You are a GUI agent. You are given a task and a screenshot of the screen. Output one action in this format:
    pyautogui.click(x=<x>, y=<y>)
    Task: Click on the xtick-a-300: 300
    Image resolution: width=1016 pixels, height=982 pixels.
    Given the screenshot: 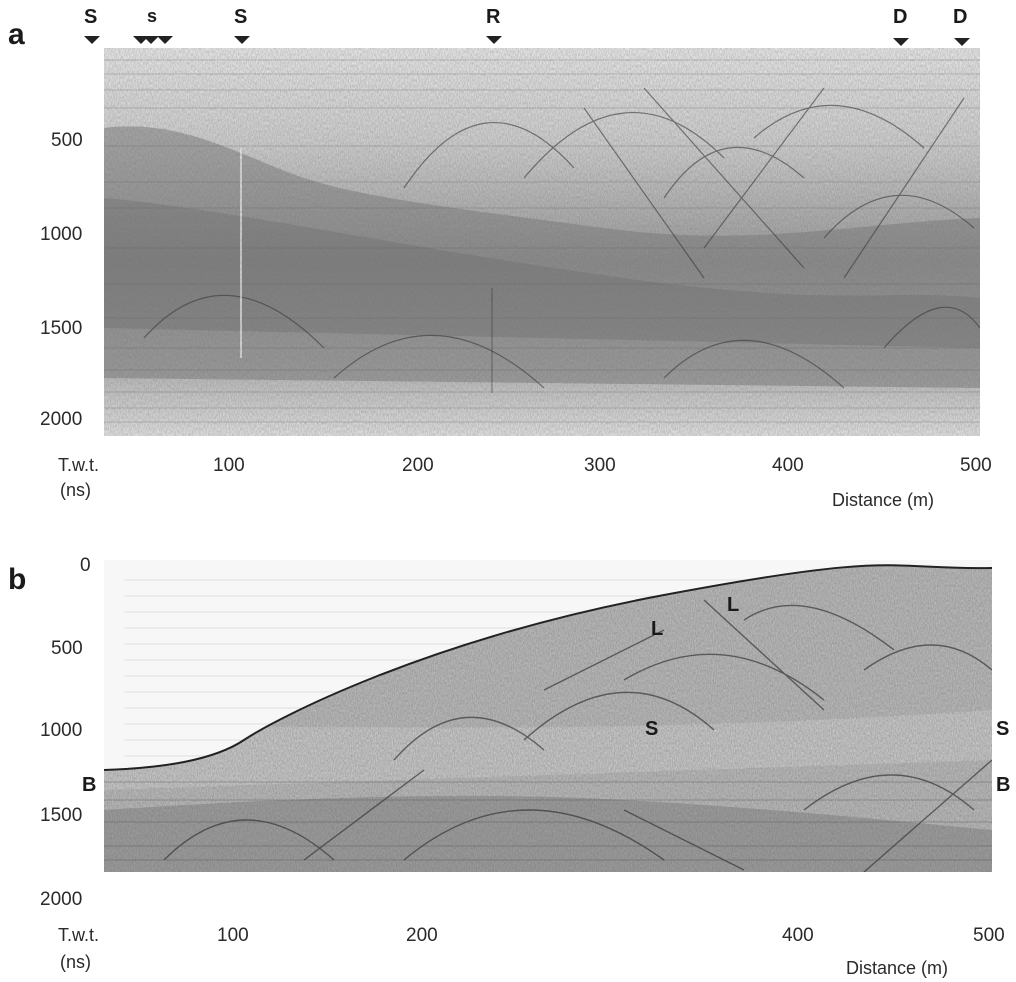 What is the action you would take?
    pyautogui.click(x=600, y=465)
    